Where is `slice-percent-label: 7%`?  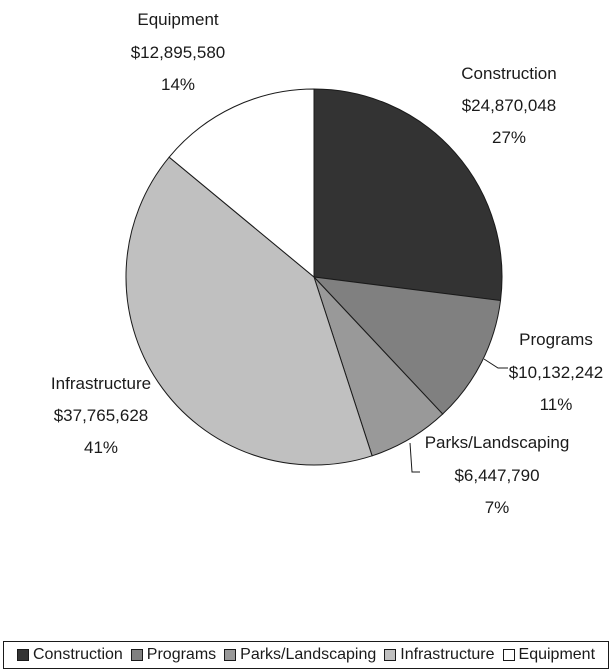 slice-percent-label: 7% is located at coordinates (497, 507).